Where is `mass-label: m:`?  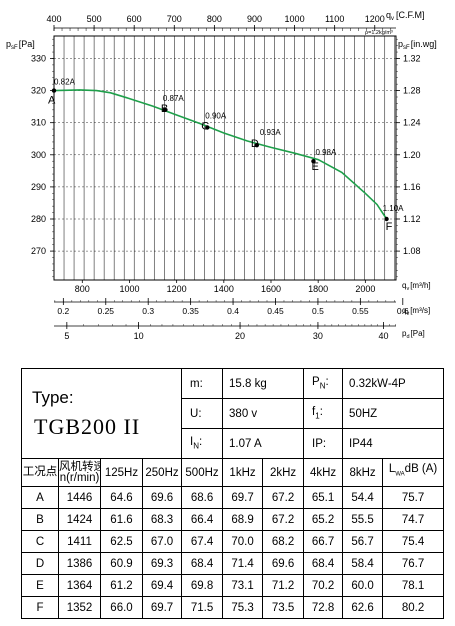 mass-label: m: is located at coordinates (202, 383).